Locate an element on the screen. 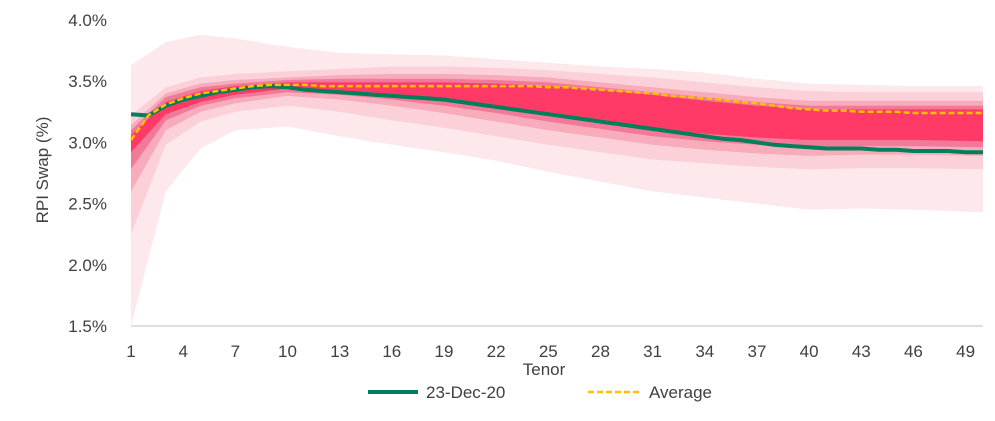  series-lines is located at coordinates (556, 119).